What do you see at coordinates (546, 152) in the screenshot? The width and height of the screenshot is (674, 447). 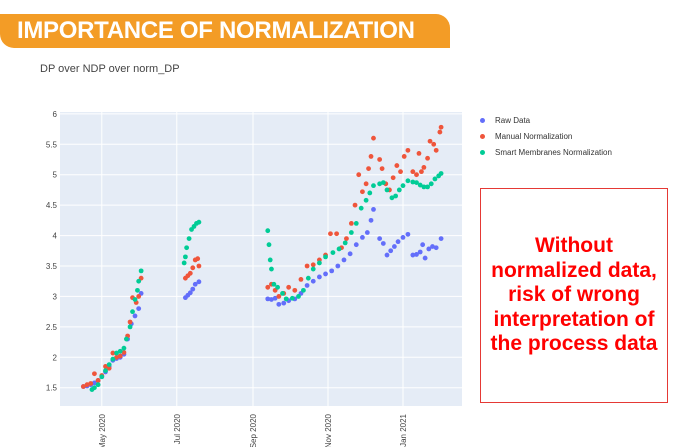 I see `legend-item-smart: Smart Membranes Normalization` at bounding box center [546, 152].